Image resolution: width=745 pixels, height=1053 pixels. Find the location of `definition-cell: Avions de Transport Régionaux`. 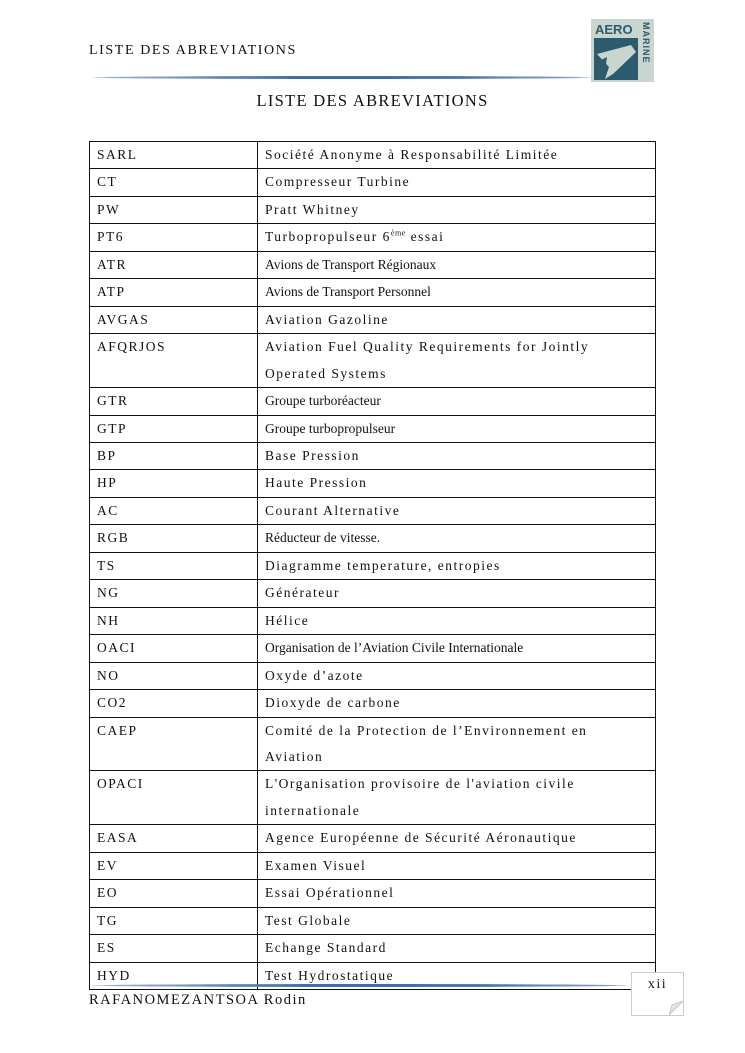

definition-cell: Avions de Transport Régionaux is located at coordinates (456, 265).